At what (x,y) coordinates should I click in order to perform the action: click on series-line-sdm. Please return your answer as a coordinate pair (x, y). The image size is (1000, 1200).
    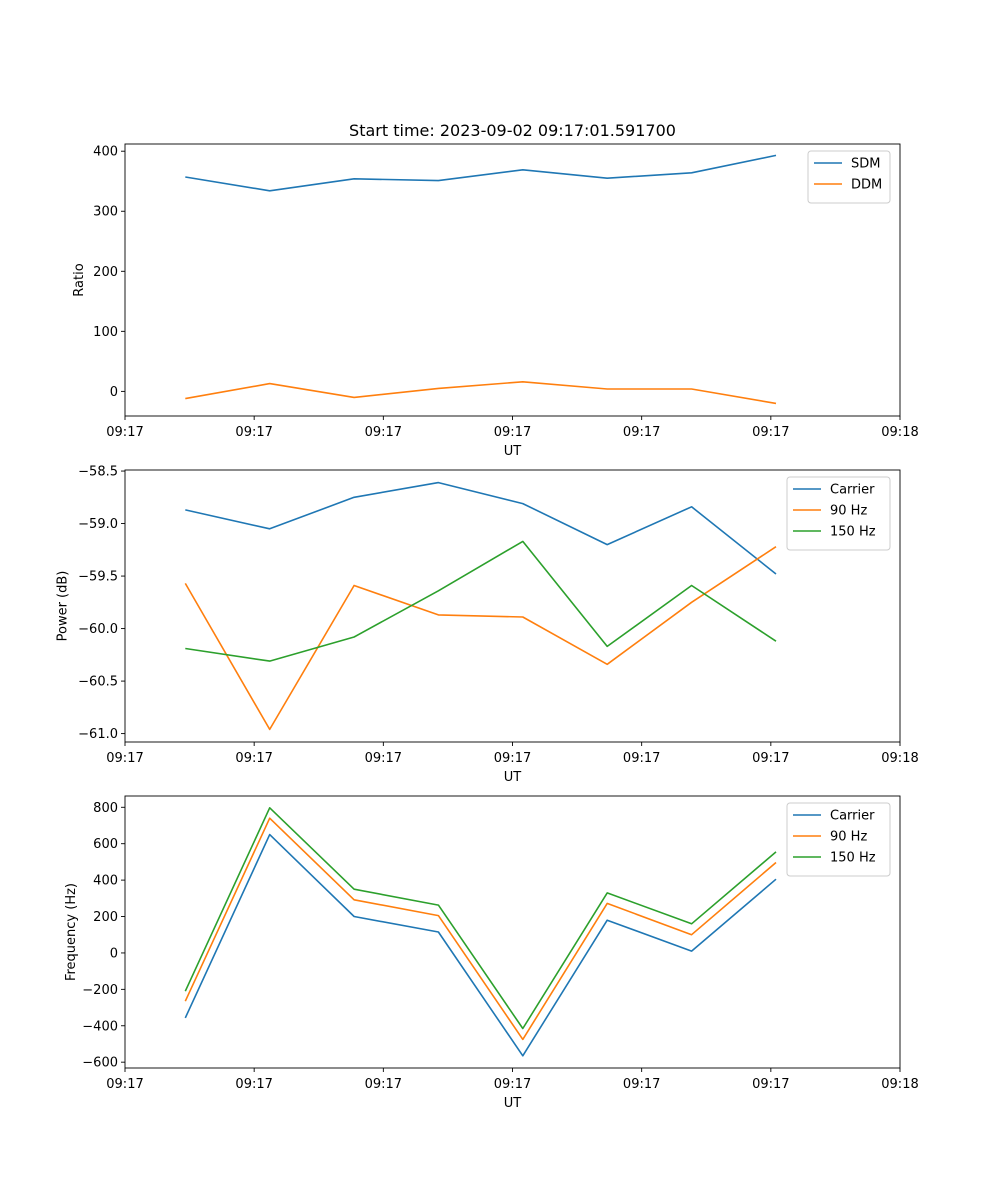
    Looking at the image, I should click on (481, 173).